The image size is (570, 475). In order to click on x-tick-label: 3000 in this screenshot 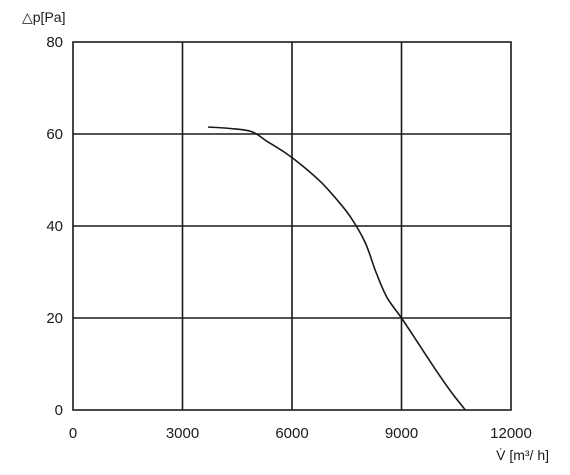, I will do `click(182, 433)`.